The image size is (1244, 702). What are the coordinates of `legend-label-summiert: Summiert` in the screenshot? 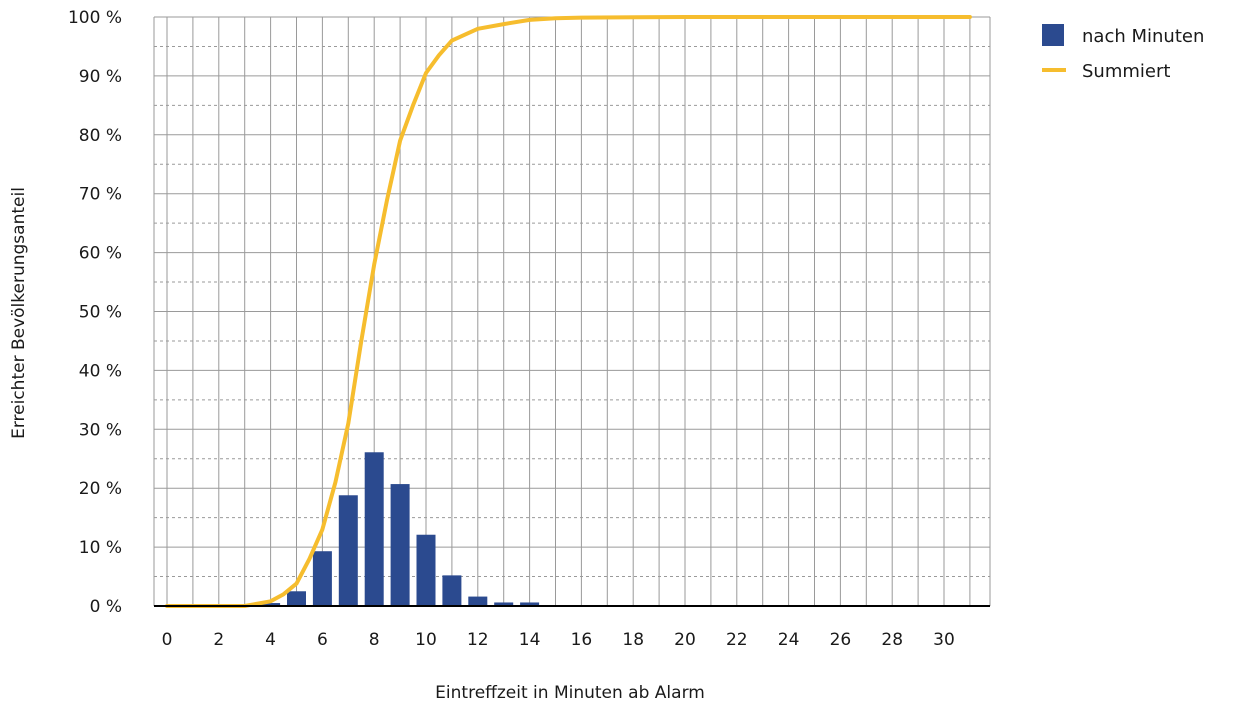 It's located at (1126, 71).